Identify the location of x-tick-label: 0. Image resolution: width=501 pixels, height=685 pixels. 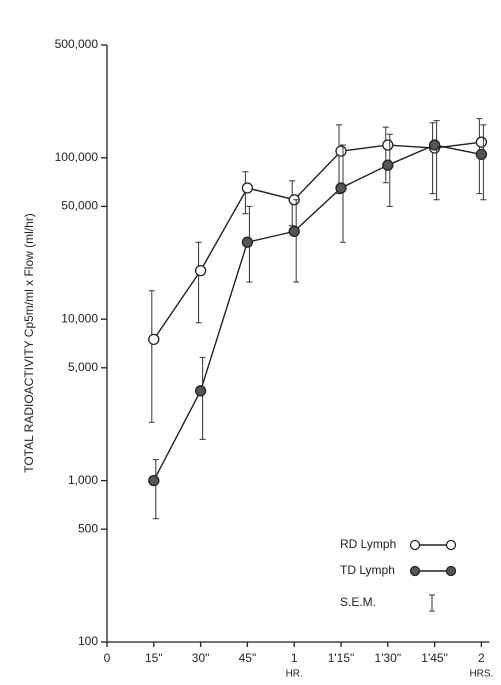
(107, 658).